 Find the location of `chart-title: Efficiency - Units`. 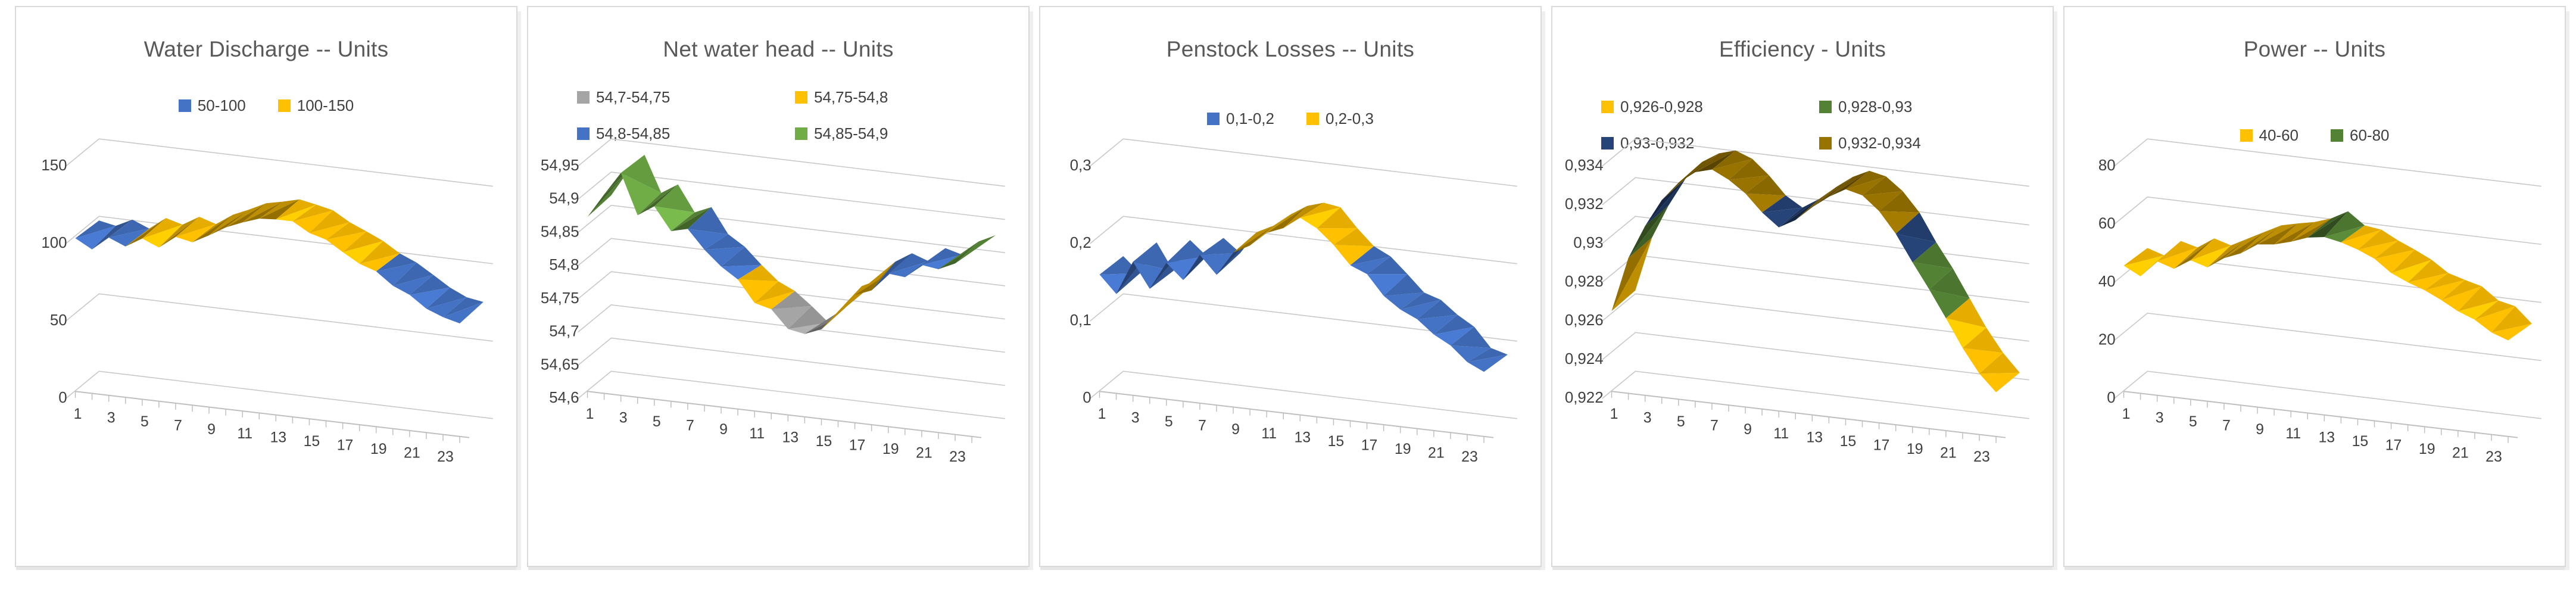

chart-title: Efficiency - Units is located at coordinates (1802, 49).